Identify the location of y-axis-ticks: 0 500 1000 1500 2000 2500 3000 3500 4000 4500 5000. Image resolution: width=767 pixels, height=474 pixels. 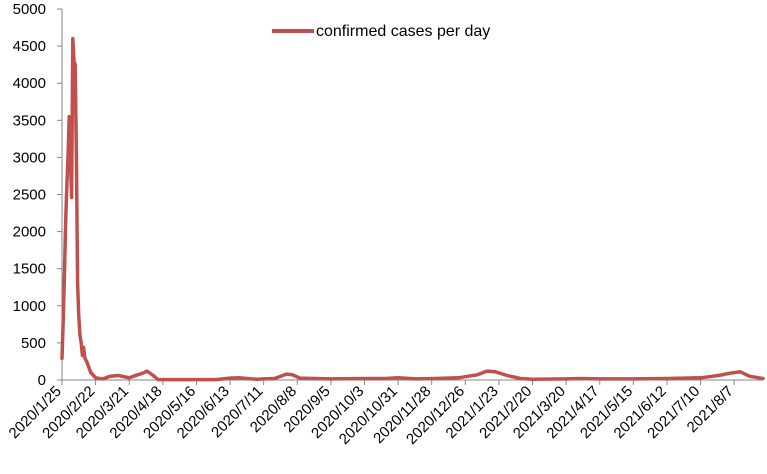
(37, 195).